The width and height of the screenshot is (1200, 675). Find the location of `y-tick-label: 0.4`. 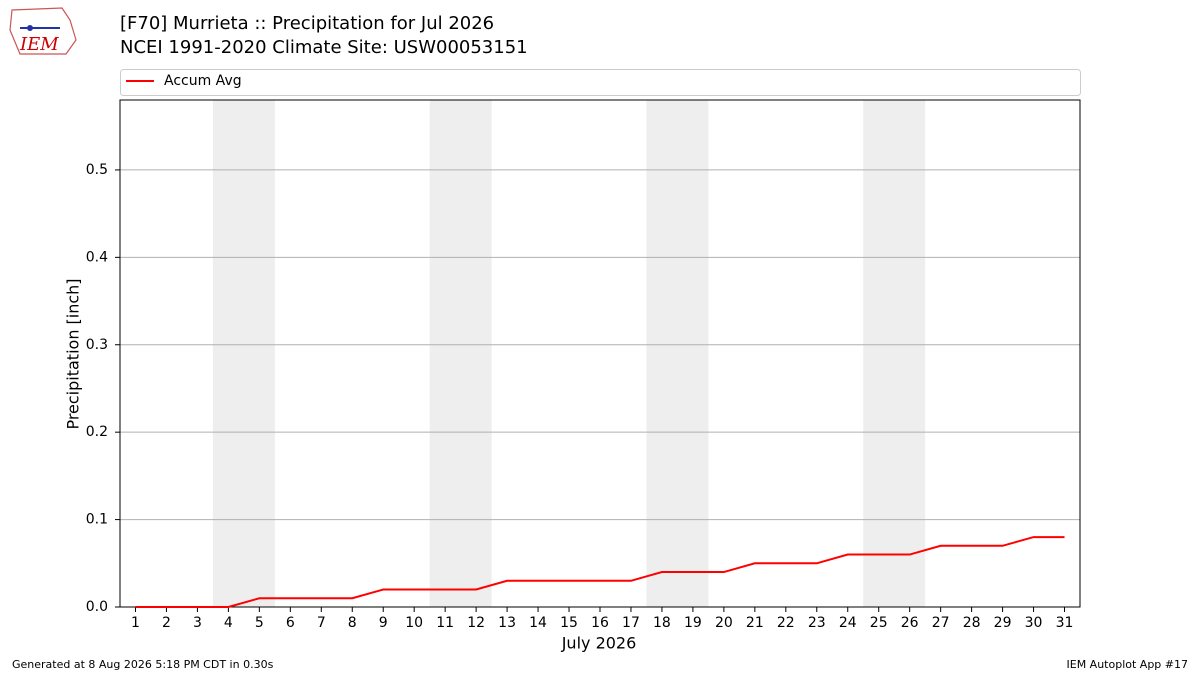

y-tick-label: 0.4 is located at coordinates (97, 257).